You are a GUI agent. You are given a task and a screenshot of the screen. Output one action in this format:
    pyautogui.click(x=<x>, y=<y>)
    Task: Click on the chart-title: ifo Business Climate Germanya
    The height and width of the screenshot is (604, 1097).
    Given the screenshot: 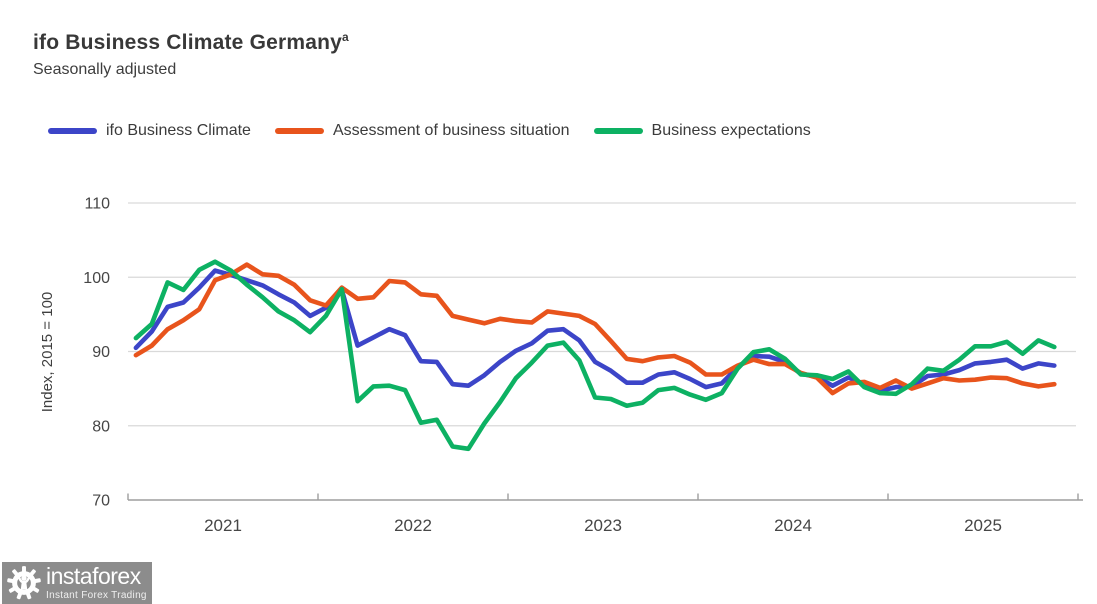 What is the action you would take?
    pyautogui.click(x=191, y=42)
    